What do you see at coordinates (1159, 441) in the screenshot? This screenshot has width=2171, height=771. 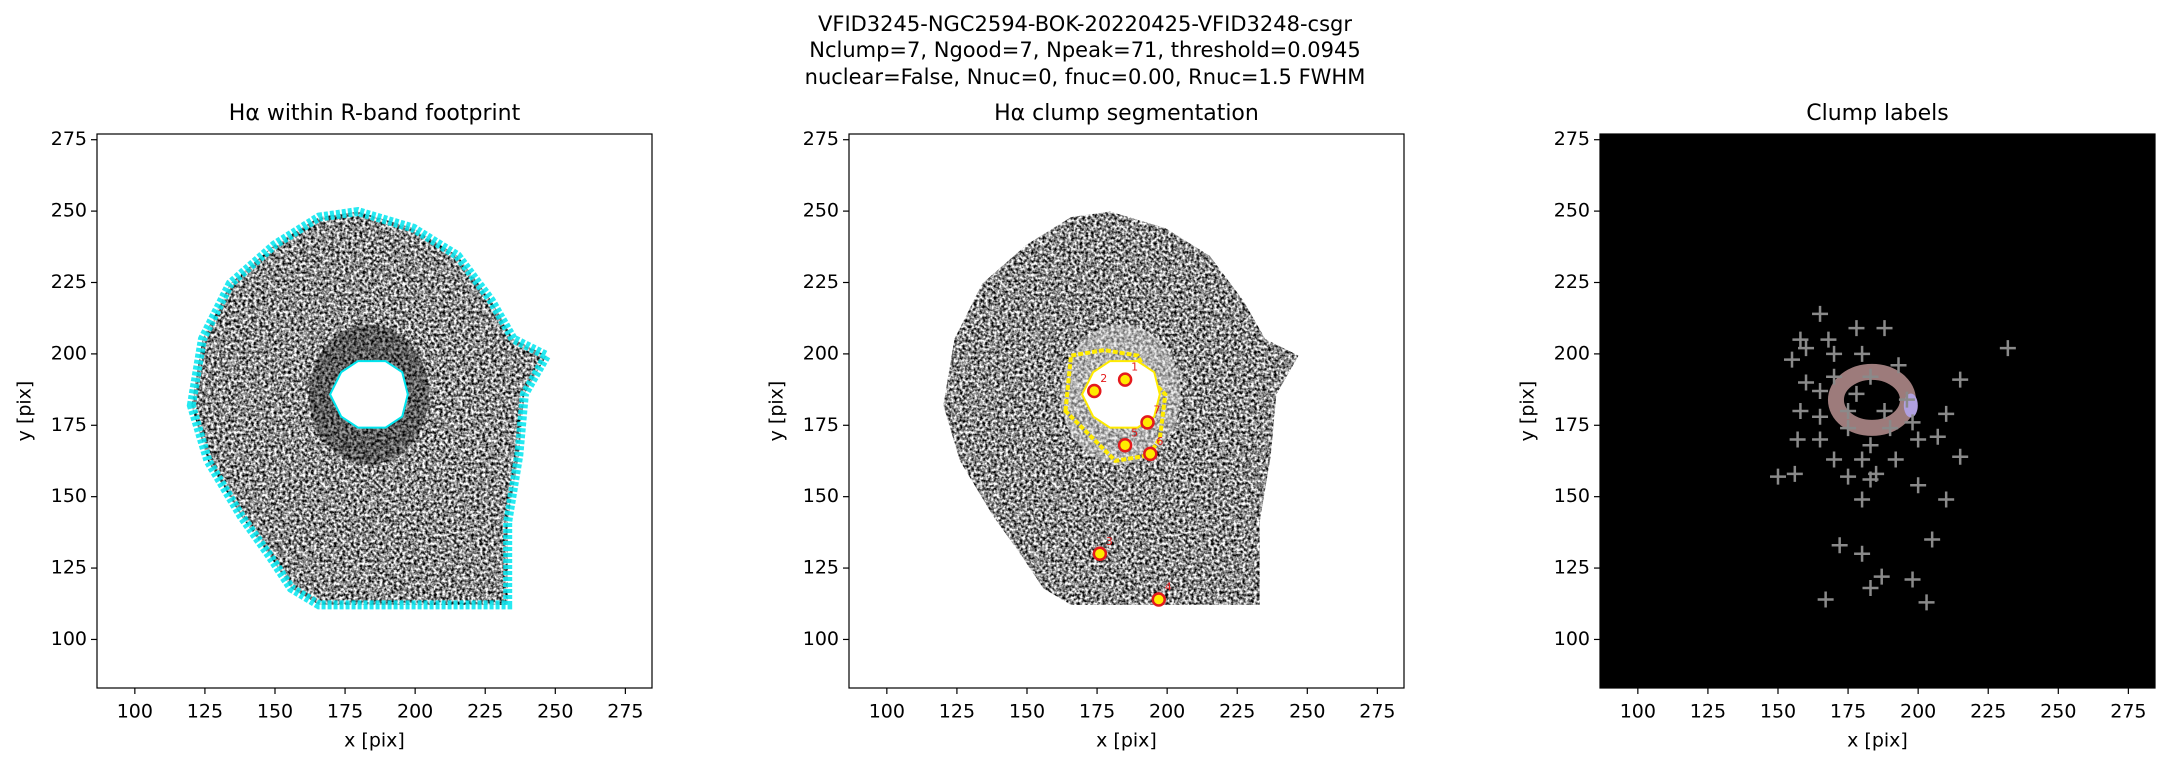 I see `clump-label: 6` at bounding box center [1159, 441].